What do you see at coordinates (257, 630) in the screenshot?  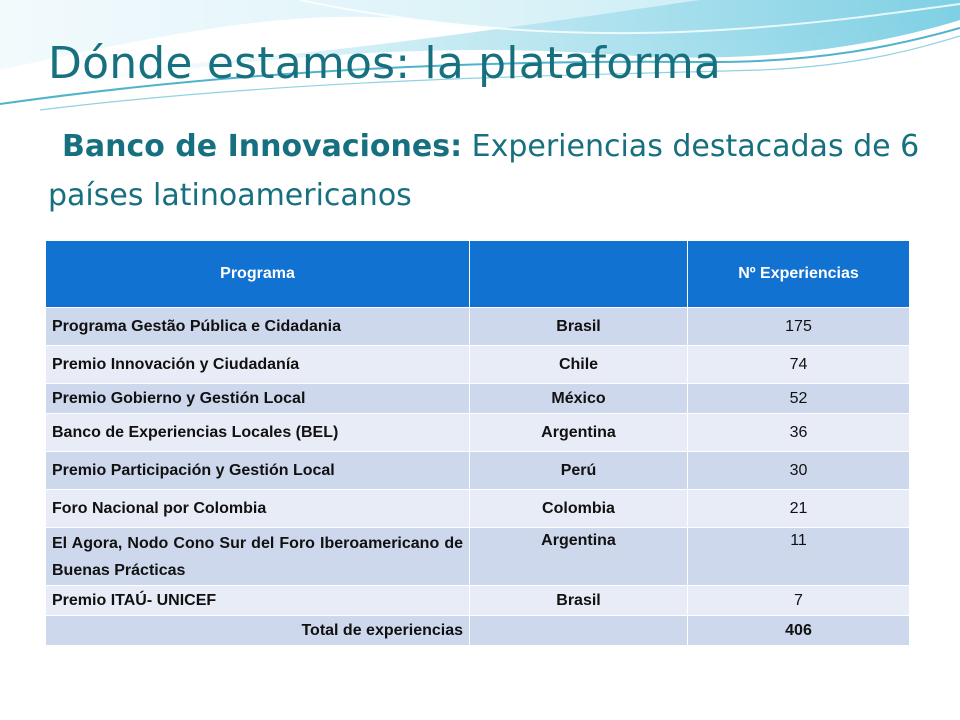 I see `cell-total-label: Total de experiencias` at bounding box center [257, 630].